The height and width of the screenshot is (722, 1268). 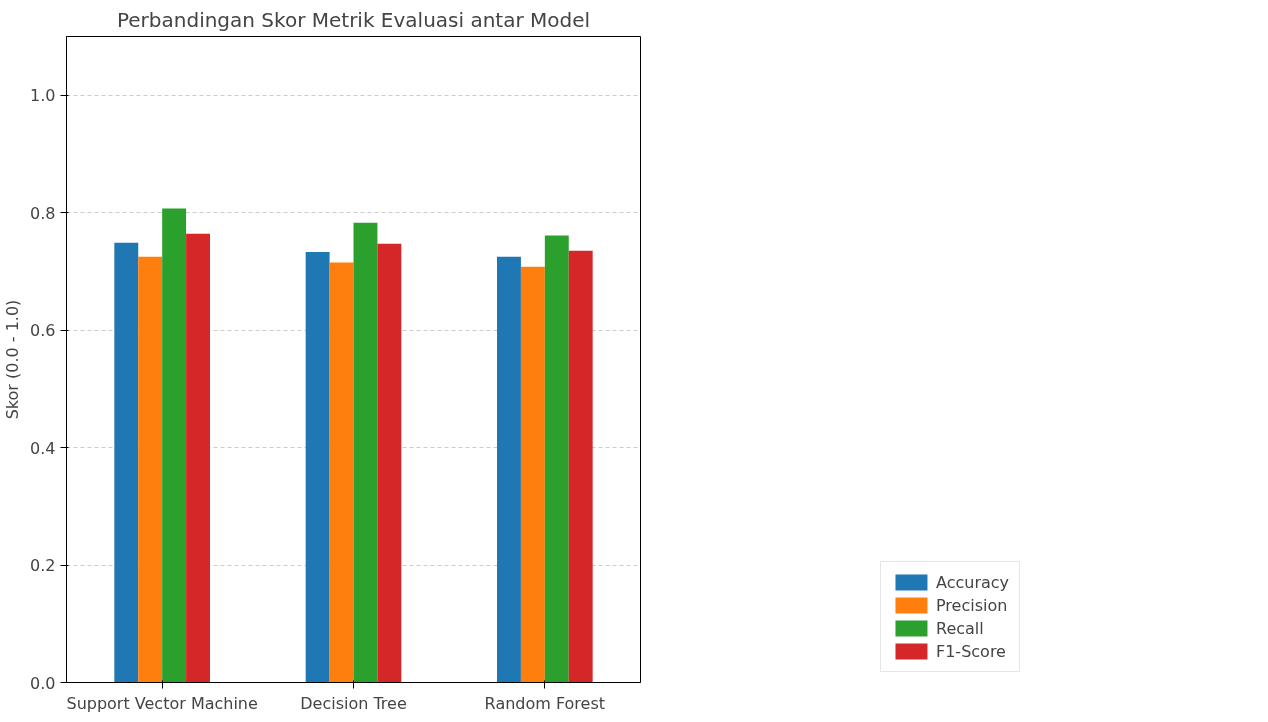 I want to click on y-tick-label: 0.0, so click(x=43, y=683).